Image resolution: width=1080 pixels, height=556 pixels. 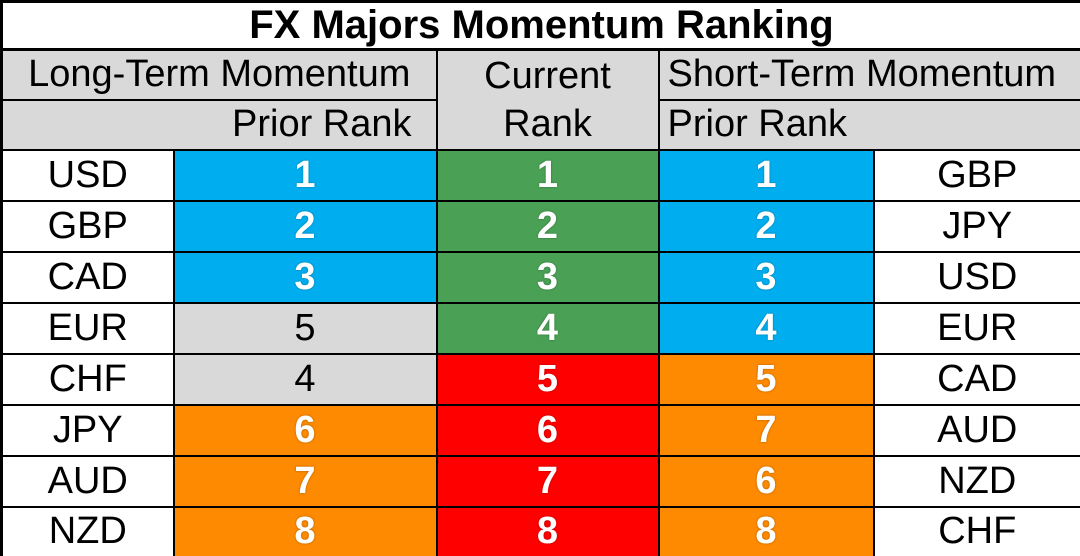 I want to click on short-term-prior-rank-cell: 1, so click(x=766, y=175).